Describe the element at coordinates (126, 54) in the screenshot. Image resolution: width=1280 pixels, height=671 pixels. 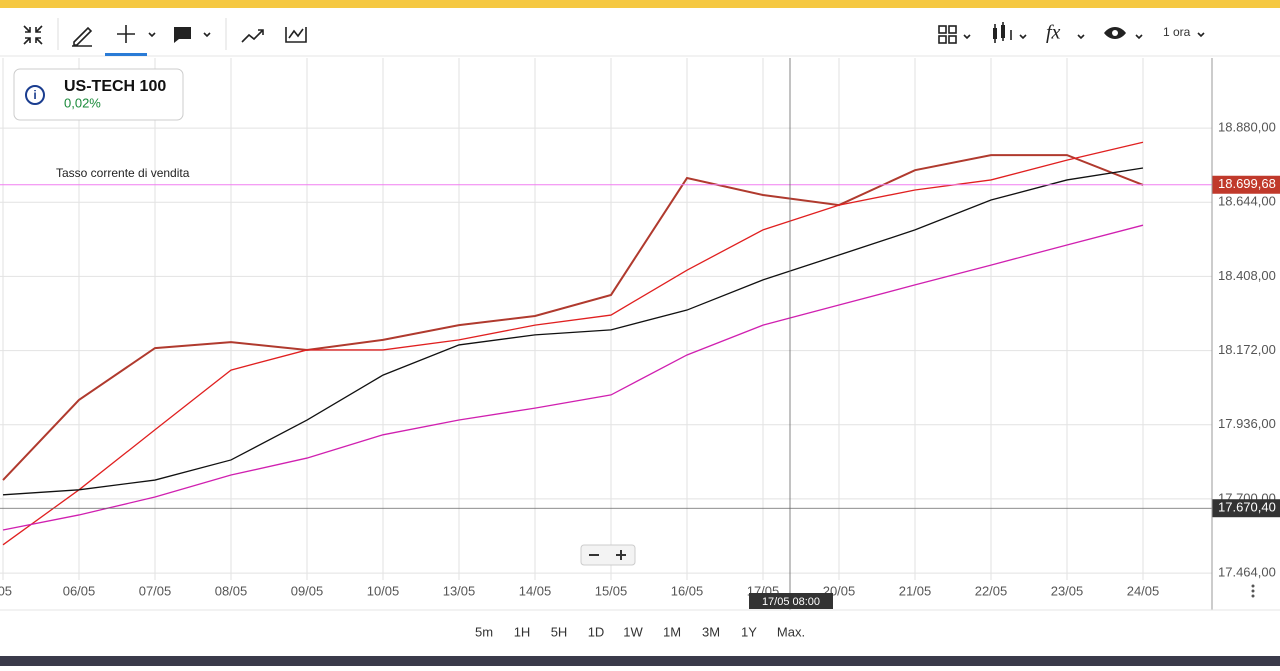
I see `active-tool` at that location.